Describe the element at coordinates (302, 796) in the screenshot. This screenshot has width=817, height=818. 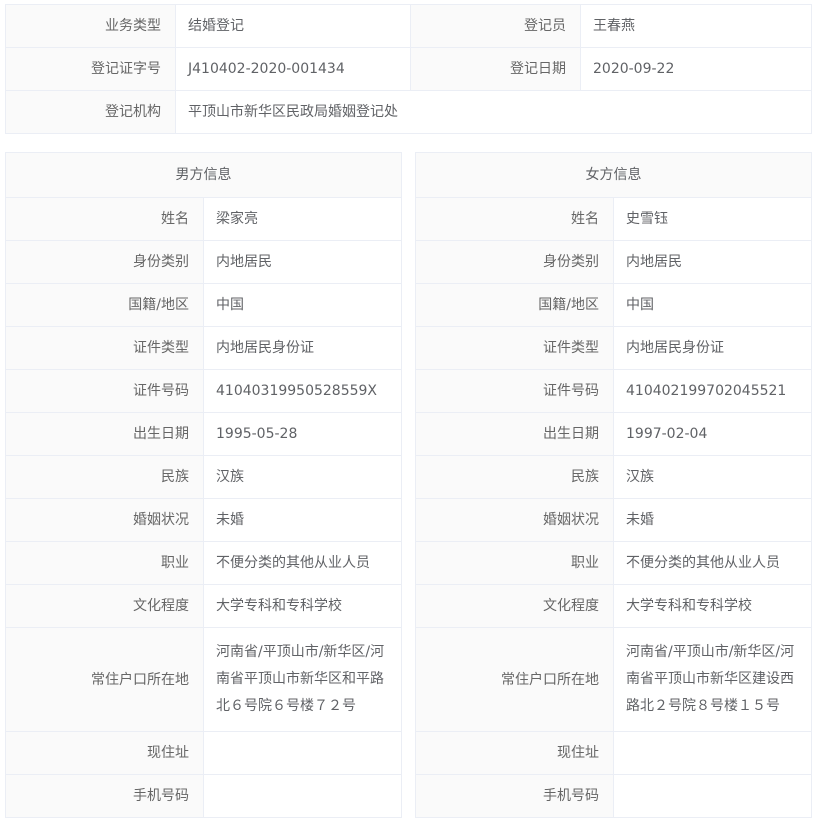
I see `male-value-phone` at that location.